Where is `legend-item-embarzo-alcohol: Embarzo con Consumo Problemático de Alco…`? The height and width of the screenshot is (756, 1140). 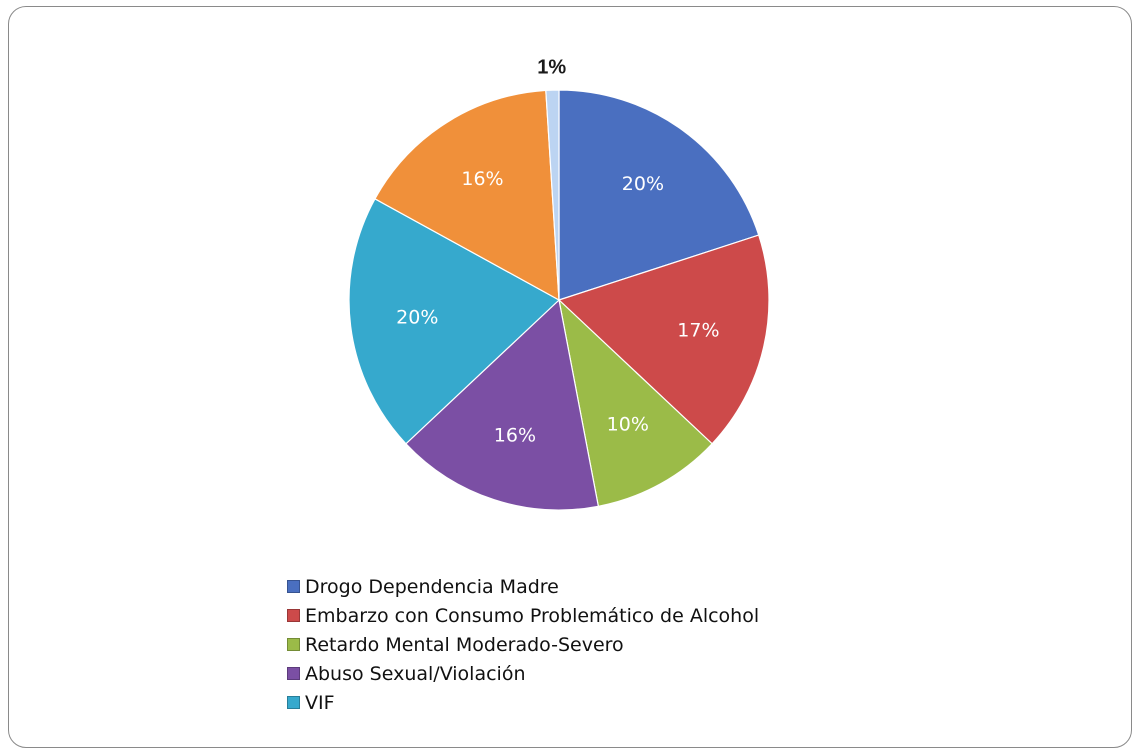 legend-item-embarzo-alcohol: Embarzo con Consumo Problemático de Alco… is located at coordinates (523, 615).